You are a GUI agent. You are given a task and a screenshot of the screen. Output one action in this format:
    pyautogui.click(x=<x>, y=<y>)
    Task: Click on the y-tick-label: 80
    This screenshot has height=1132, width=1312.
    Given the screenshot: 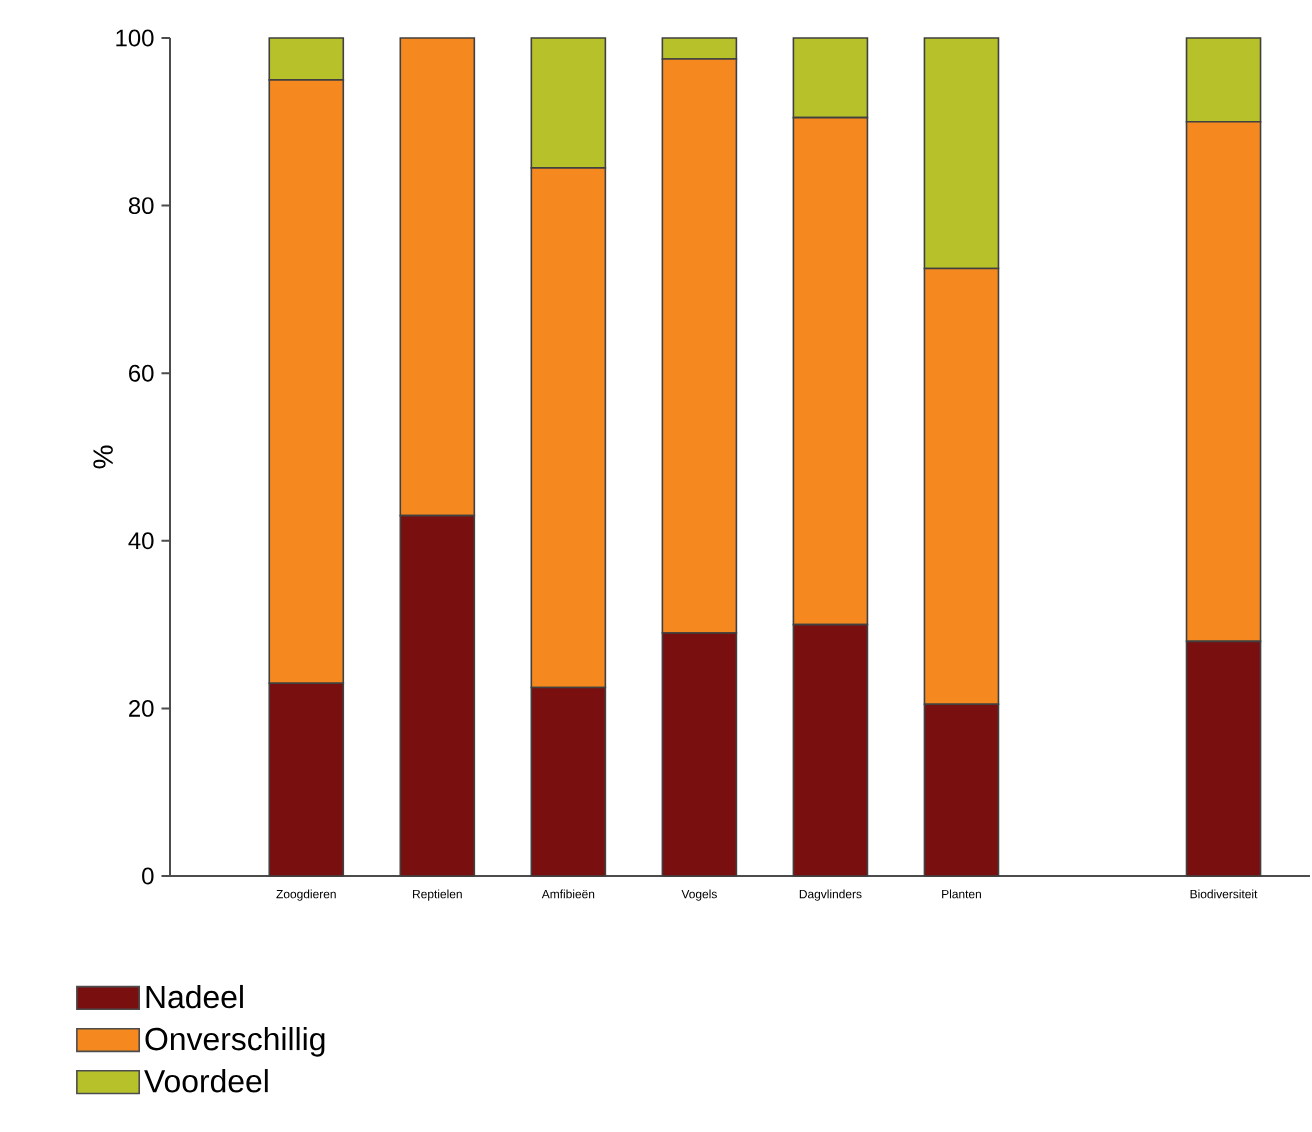 What is the action you would take?
    pyautogui.click(x=141, y=206)
    